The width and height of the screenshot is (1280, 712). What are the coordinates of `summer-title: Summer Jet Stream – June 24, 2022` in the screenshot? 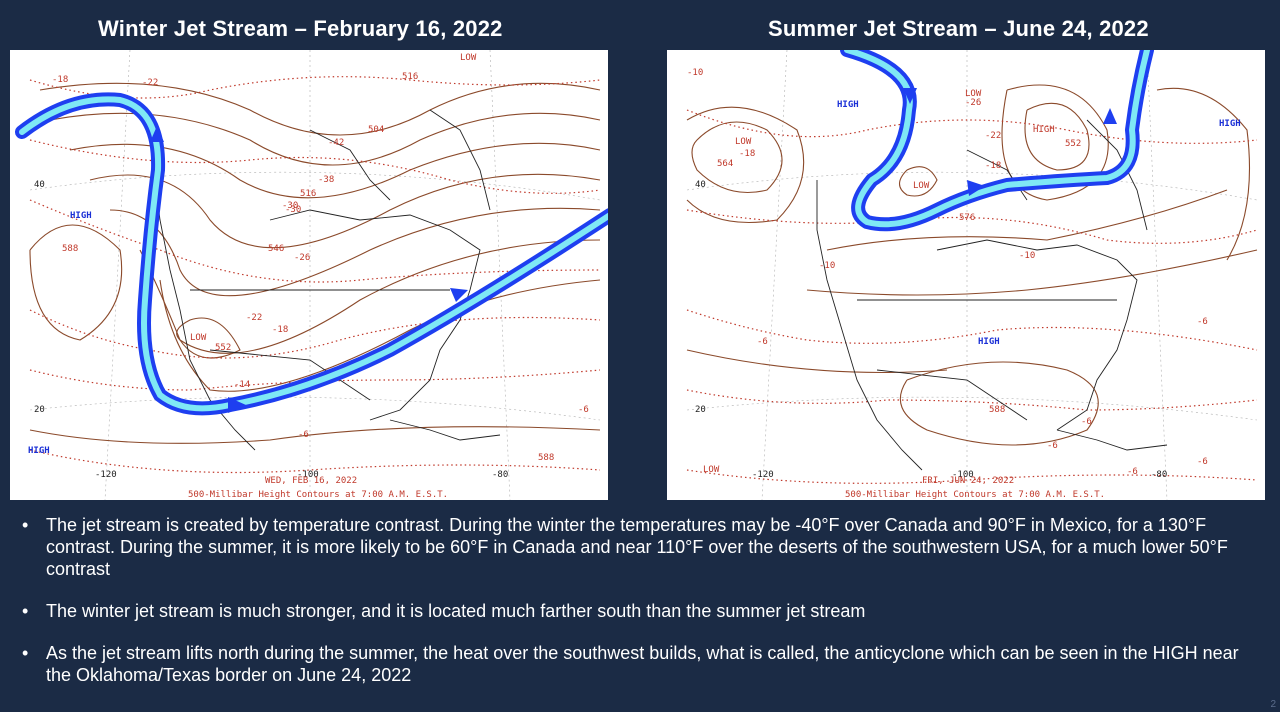 It's located at (958, 28).